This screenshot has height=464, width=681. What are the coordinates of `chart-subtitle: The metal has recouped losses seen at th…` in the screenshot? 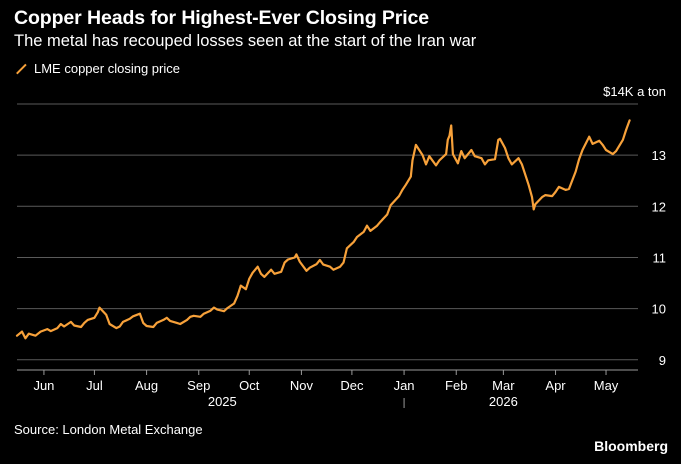 It's located at (245, 41).